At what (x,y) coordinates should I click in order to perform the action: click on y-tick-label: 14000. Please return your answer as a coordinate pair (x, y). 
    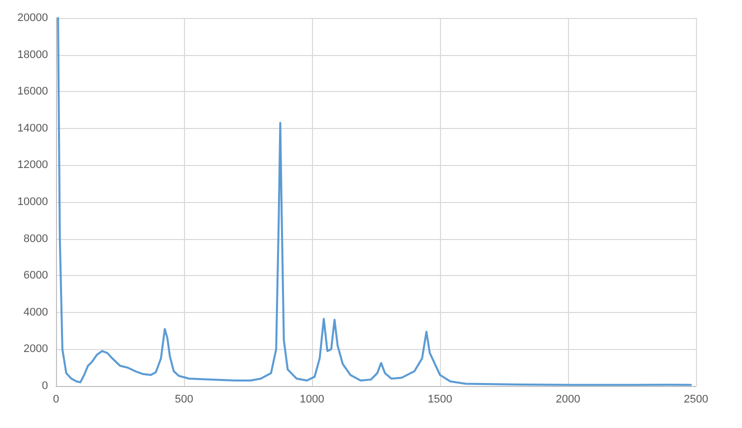
    Looking at the image, I should click on (32, 128).